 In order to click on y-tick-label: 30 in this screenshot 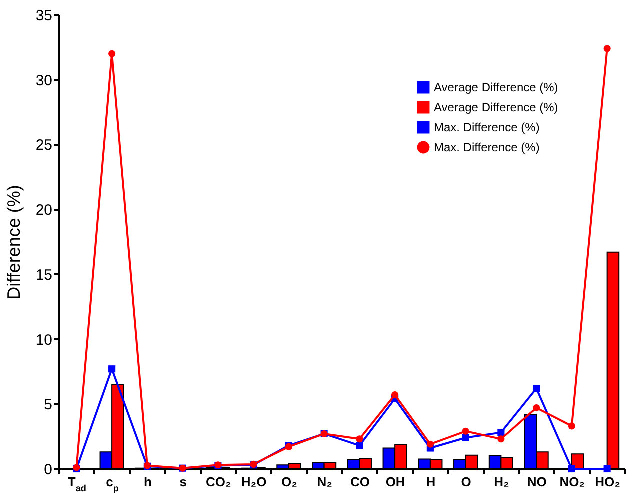, I will do `click(44, 81)`.